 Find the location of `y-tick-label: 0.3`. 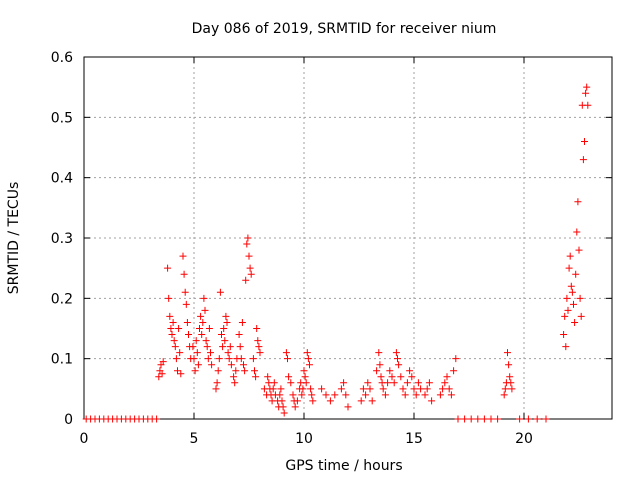

y-tick-label: 0.3 is located at coordinates (62, 239).